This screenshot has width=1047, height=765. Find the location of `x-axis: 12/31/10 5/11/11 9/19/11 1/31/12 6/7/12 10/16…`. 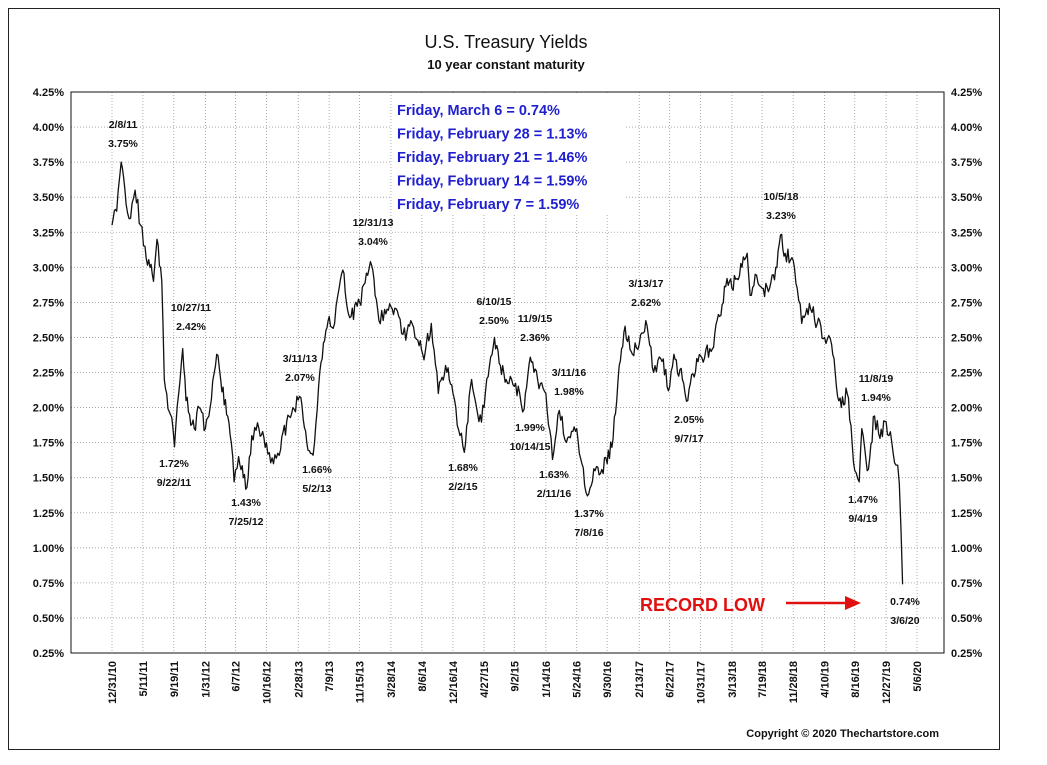

x-axis: 12/31/10 5/11/11 9/19/11 1/31/12 6/7/12 10/16… is located at coordinates (515, 682).